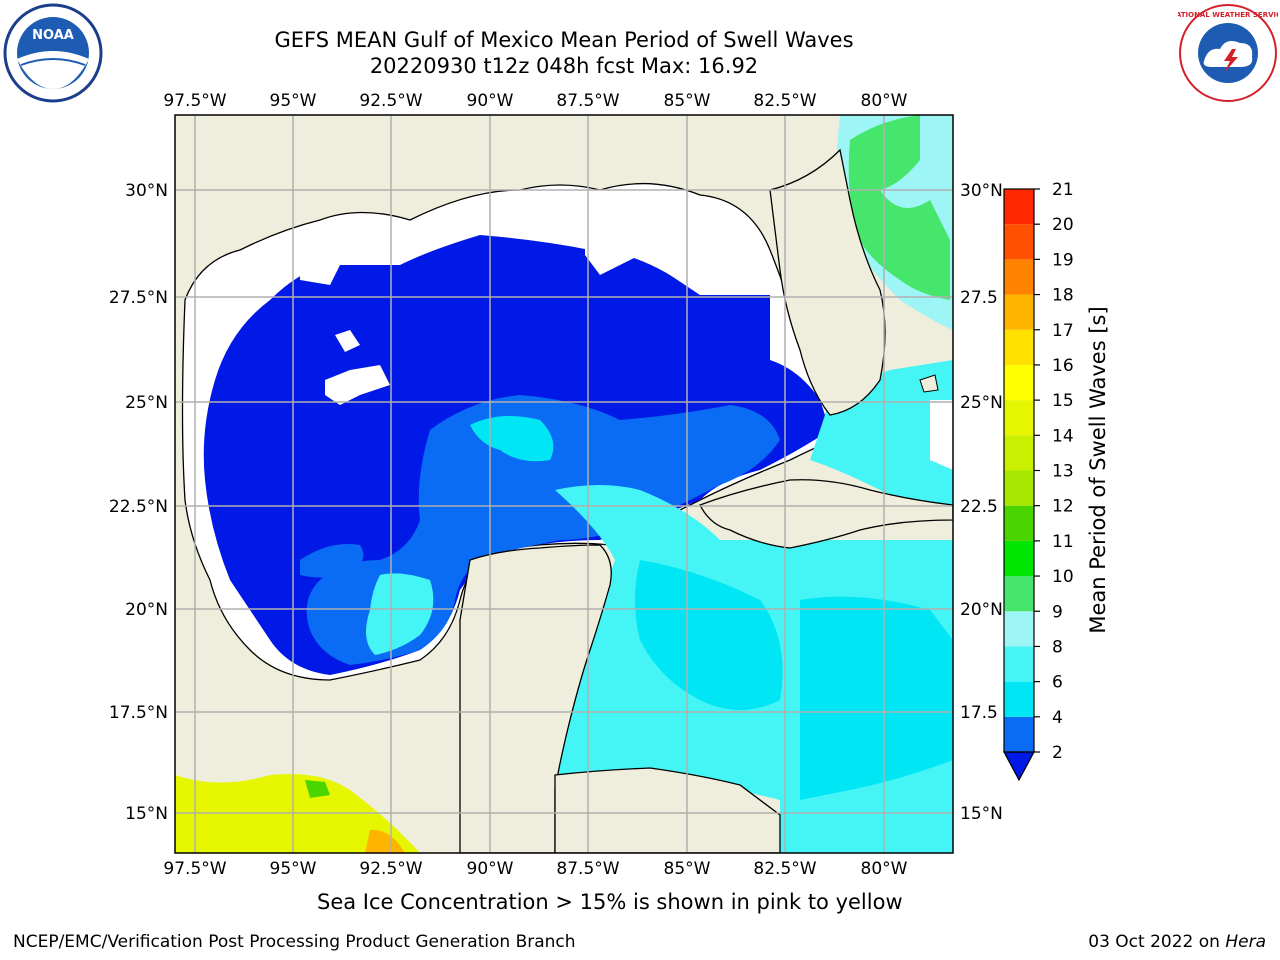 This screenshot has width=1280, height=960. What do you see at coordinates (709, 635) in the screenshot?
I see `caribbean-cyan-patch` at bounding box center [709, 635].